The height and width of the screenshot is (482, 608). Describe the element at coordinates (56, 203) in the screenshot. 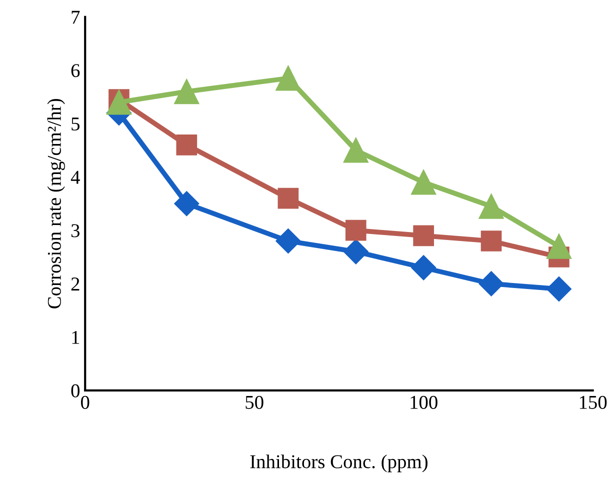

I see `y-axis-title: Corrosion rate (mg/cm²/hr)` at that location.